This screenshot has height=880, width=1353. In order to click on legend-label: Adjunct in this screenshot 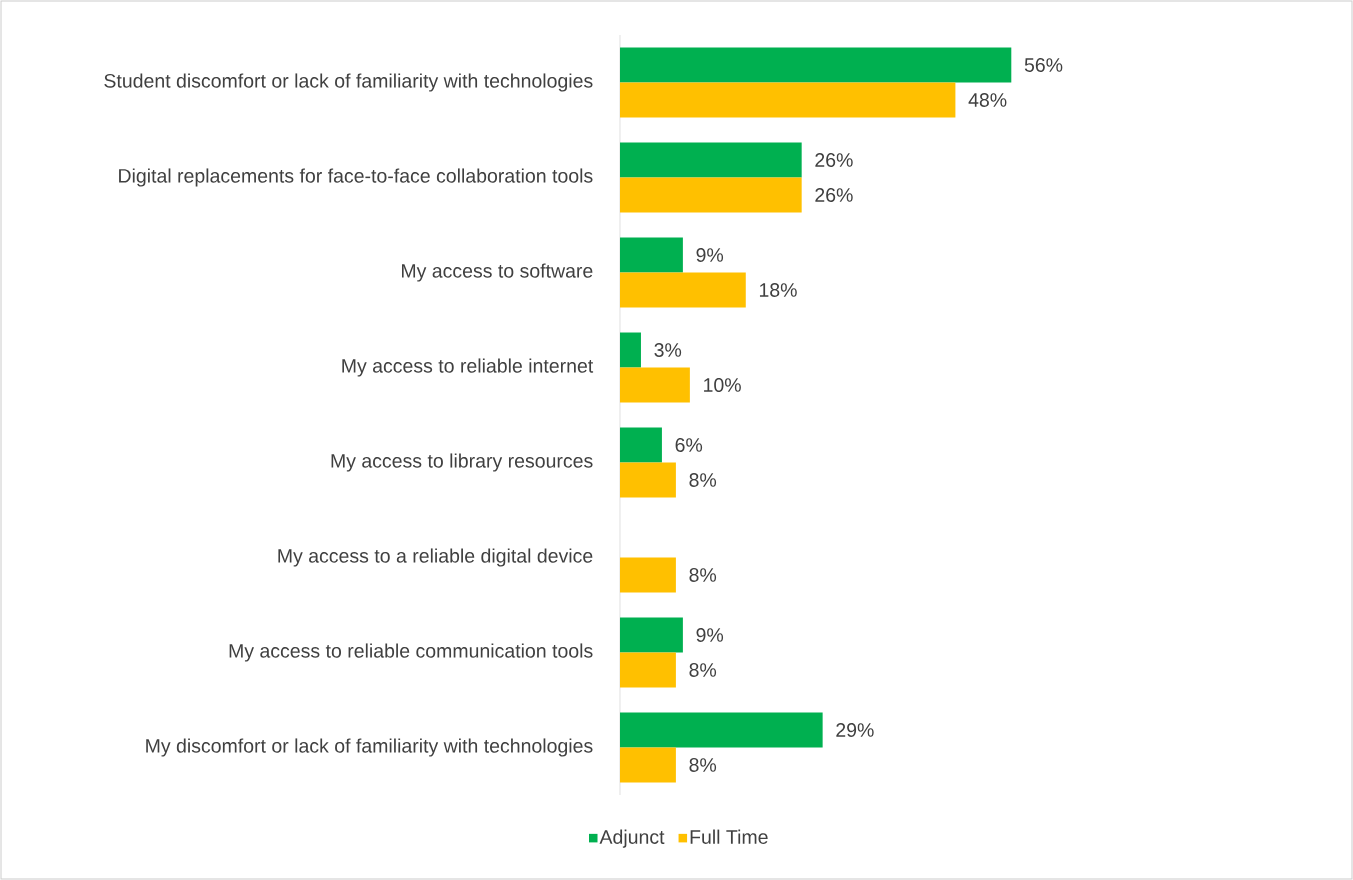, I will do `click(632, 838)`.